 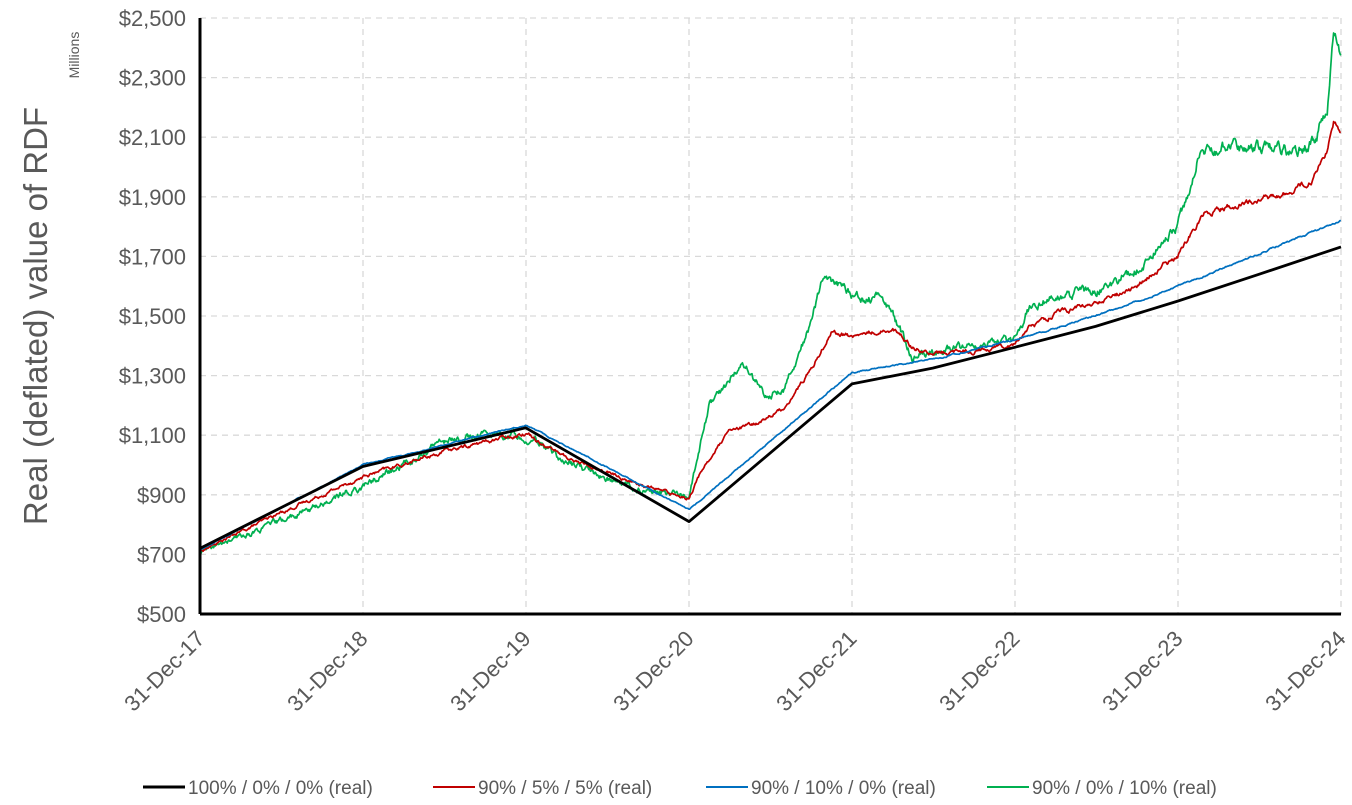 What do you see at coordinates (35, 316) in the screenshot?
I see `y-axis-label: Real (deflated) value of RDF` at bounding box center [35, 316].